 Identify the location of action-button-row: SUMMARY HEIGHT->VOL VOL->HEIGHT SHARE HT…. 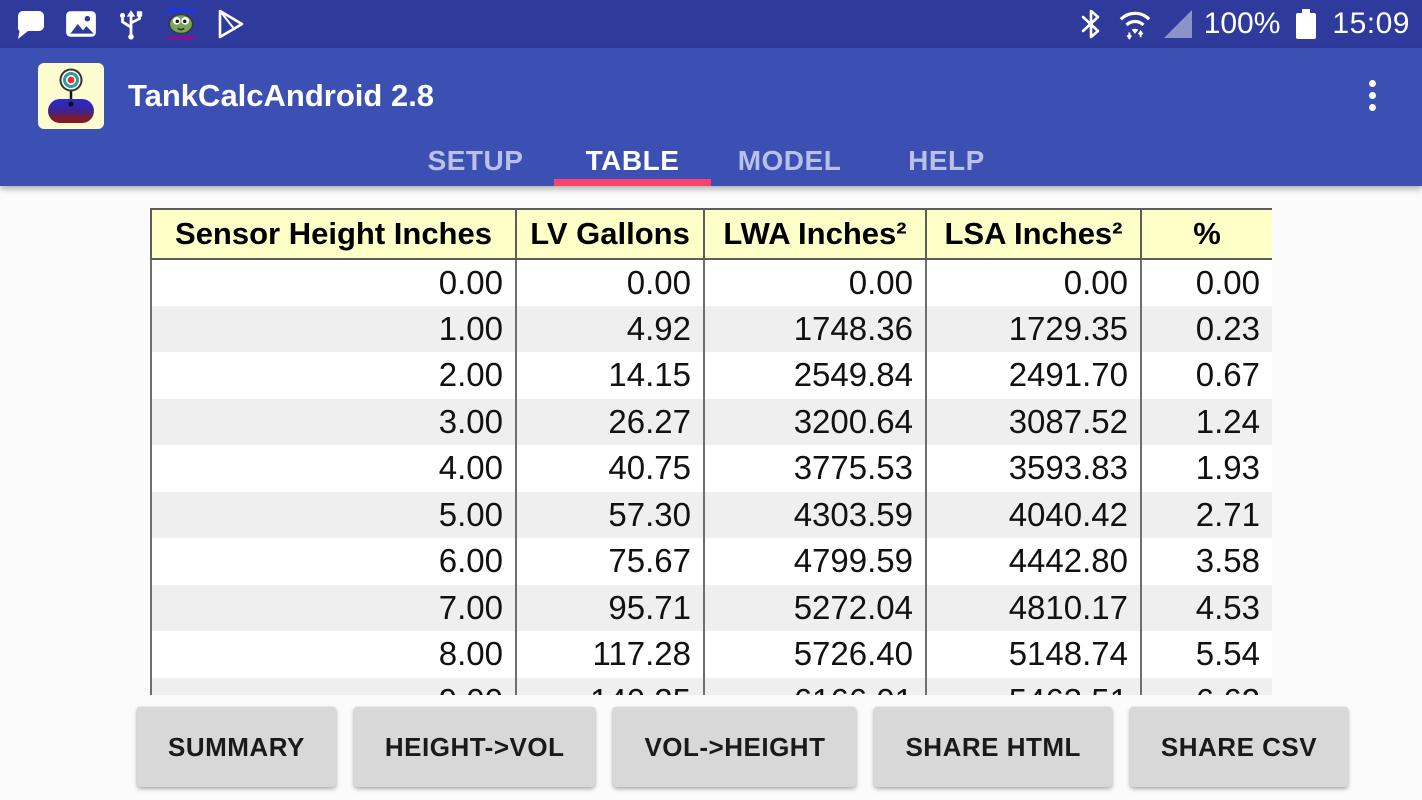
(779, 747).